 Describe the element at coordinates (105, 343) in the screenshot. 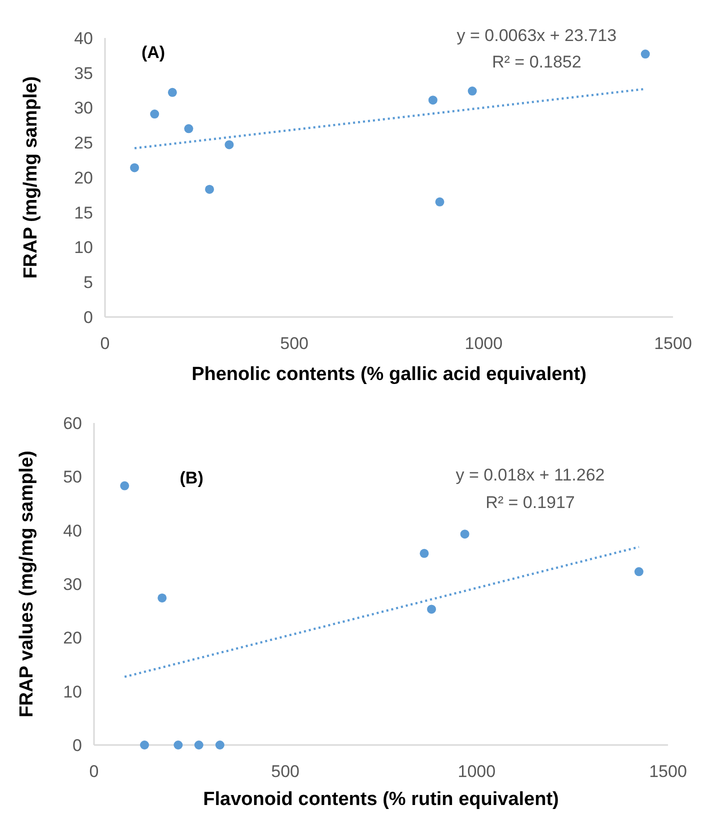

I see `x-tick-label: 0` at that location.